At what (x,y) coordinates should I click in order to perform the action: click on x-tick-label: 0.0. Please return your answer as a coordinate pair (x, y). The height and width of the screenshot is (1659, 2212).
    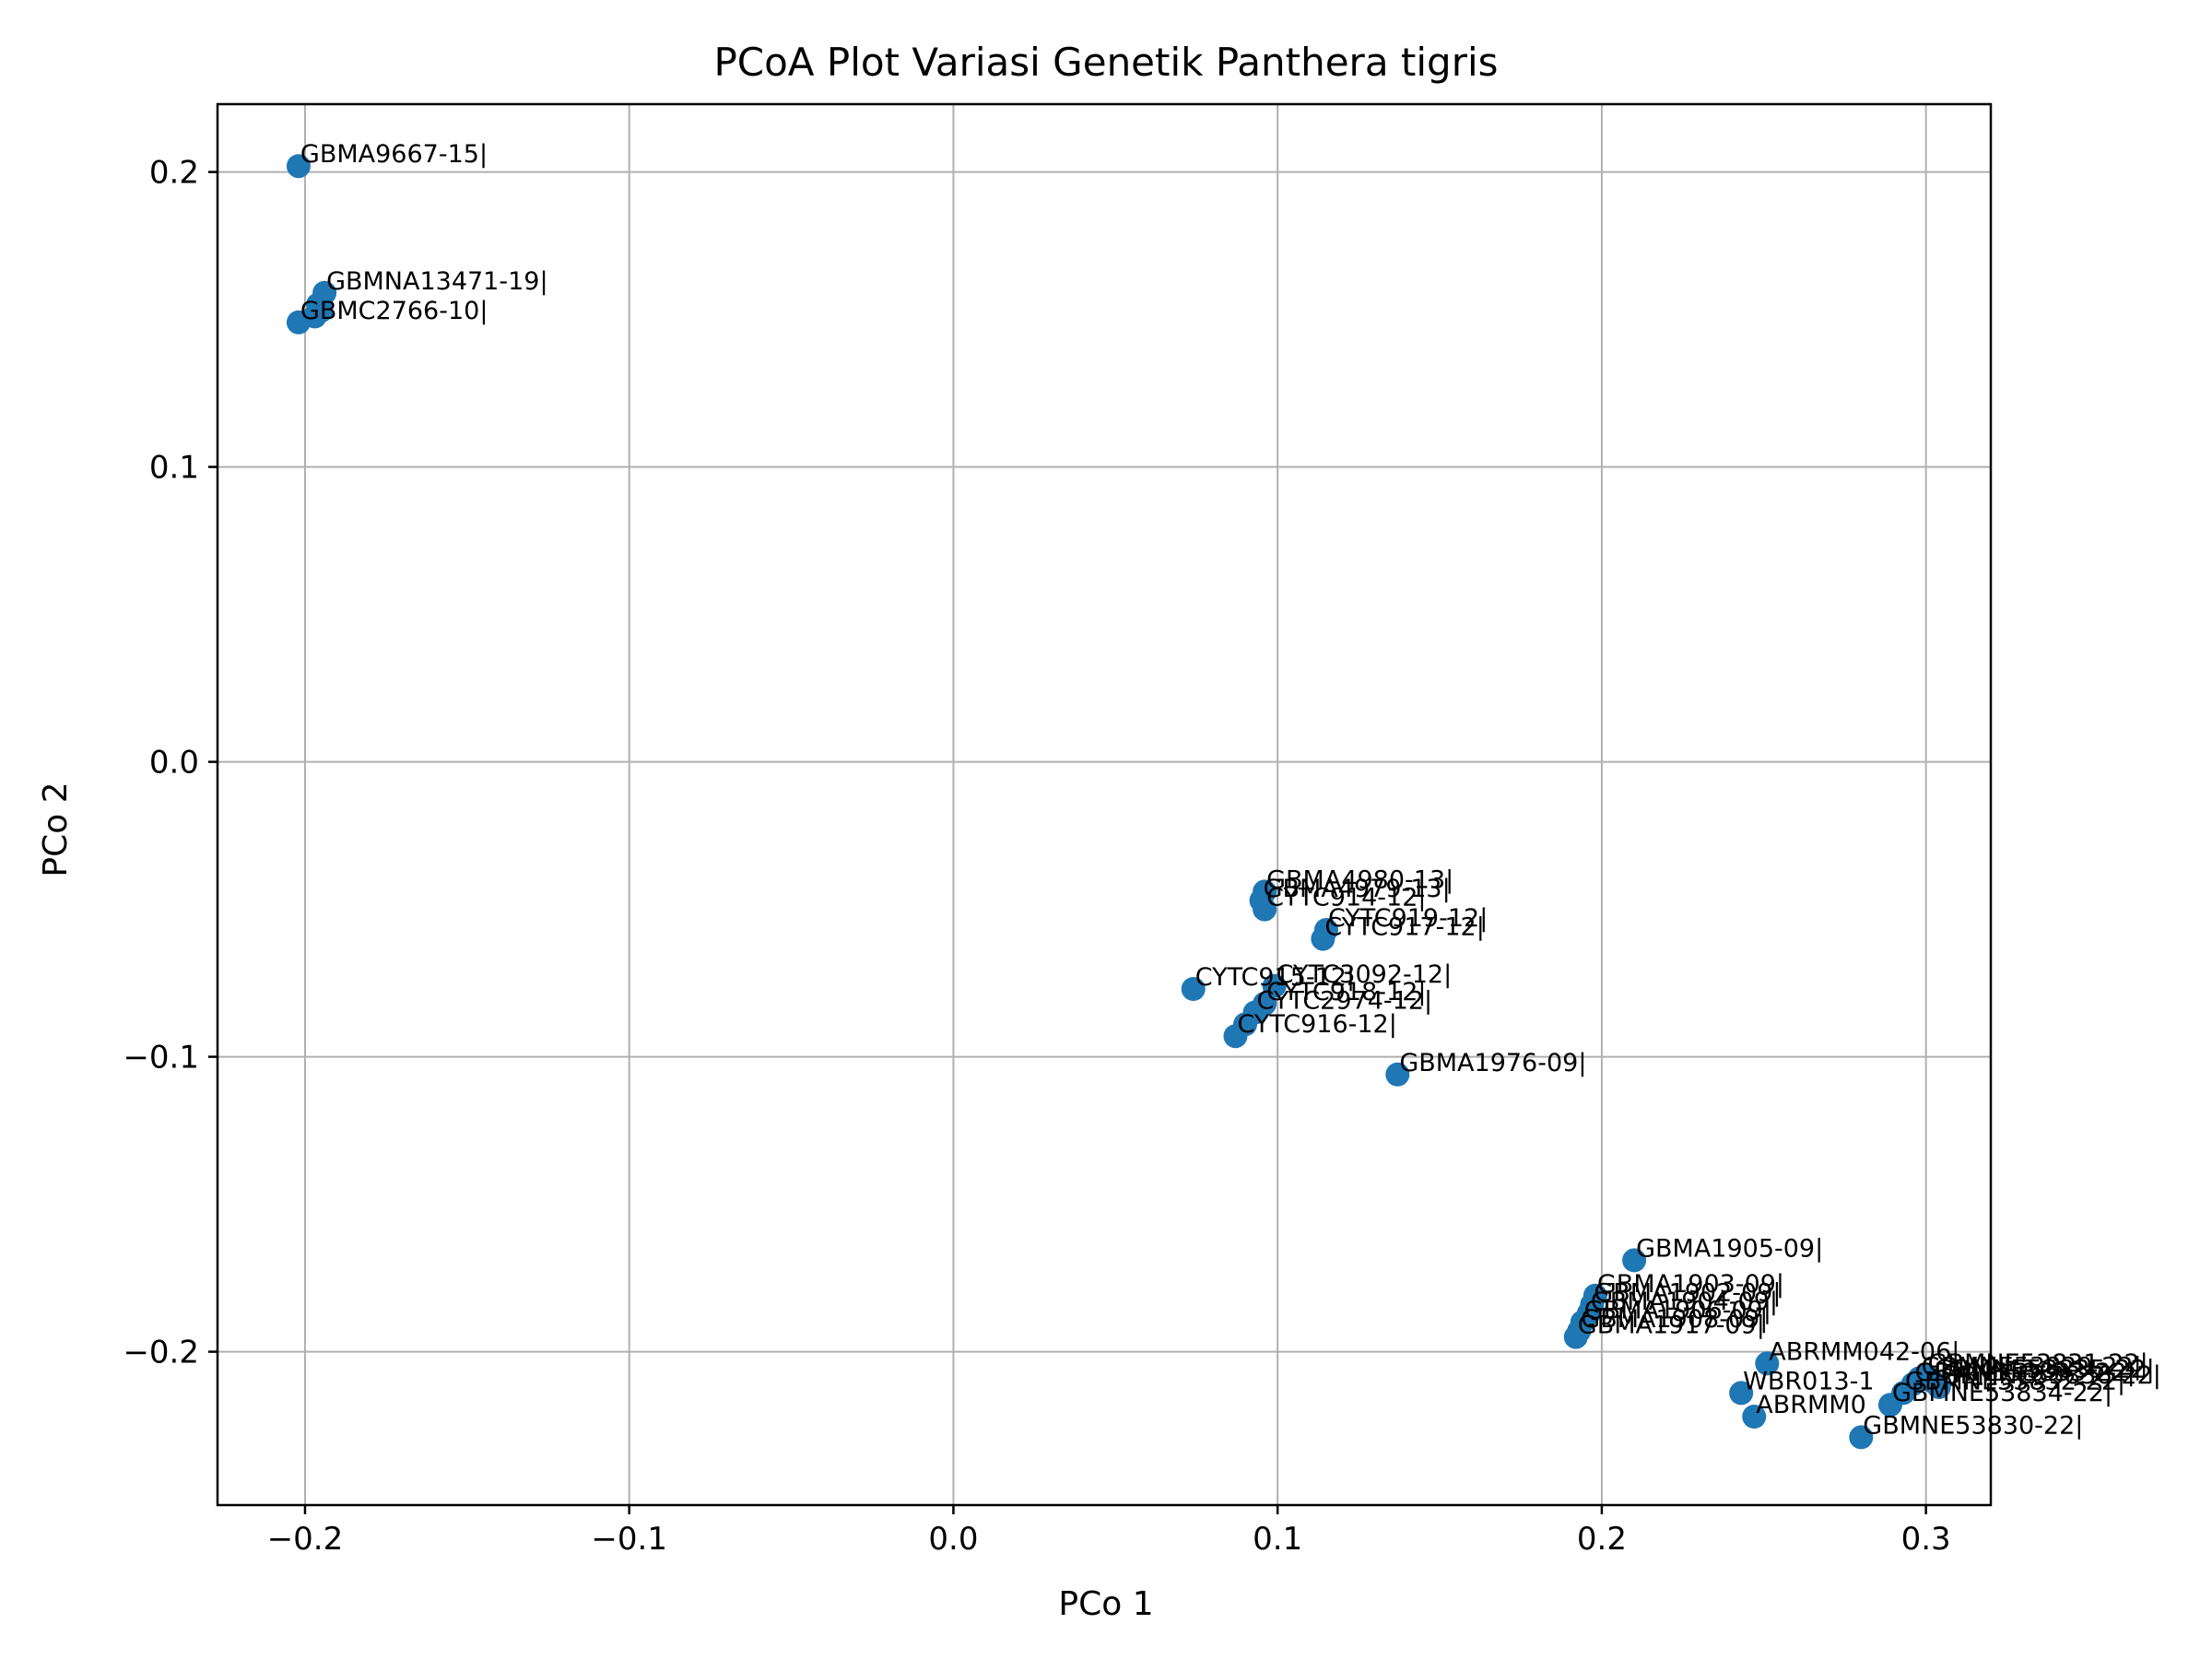
    Looking at the image, I should click on (953, 1539).